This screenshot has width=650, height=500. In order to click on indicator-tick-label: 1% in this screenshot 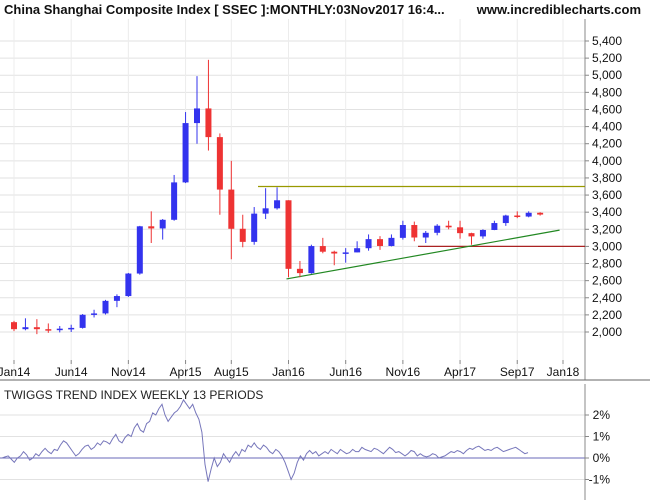, I will do `click(602, 437)`.